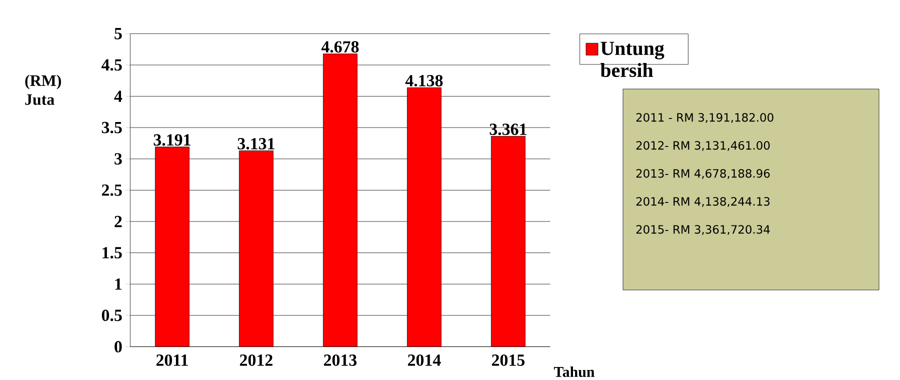 The width and height of the screenshot is (900, 380). I want to click on y-axis-title: (RM) Juta, so click(43, 89).